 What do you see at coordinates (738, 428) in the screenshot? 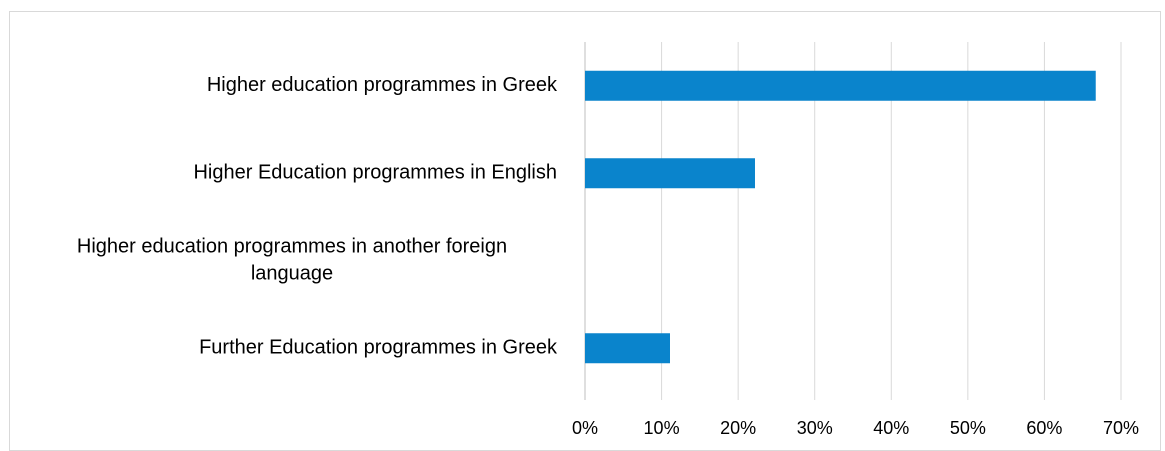
I see `x-tick-label: 20%` at bounding box center [738, 428].